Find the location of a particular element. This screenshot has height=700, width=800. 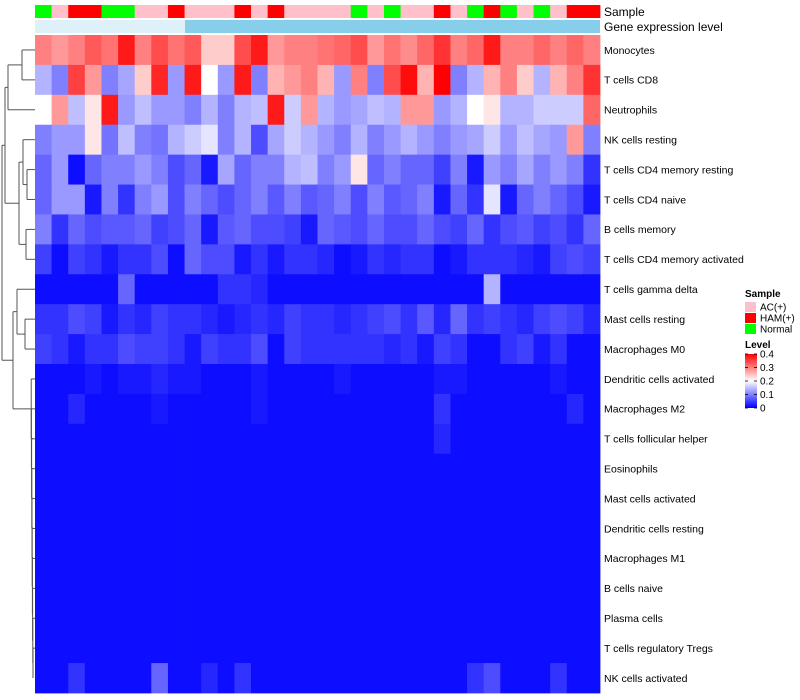

row-label: B cells naive is located at coordinates (633, 589).